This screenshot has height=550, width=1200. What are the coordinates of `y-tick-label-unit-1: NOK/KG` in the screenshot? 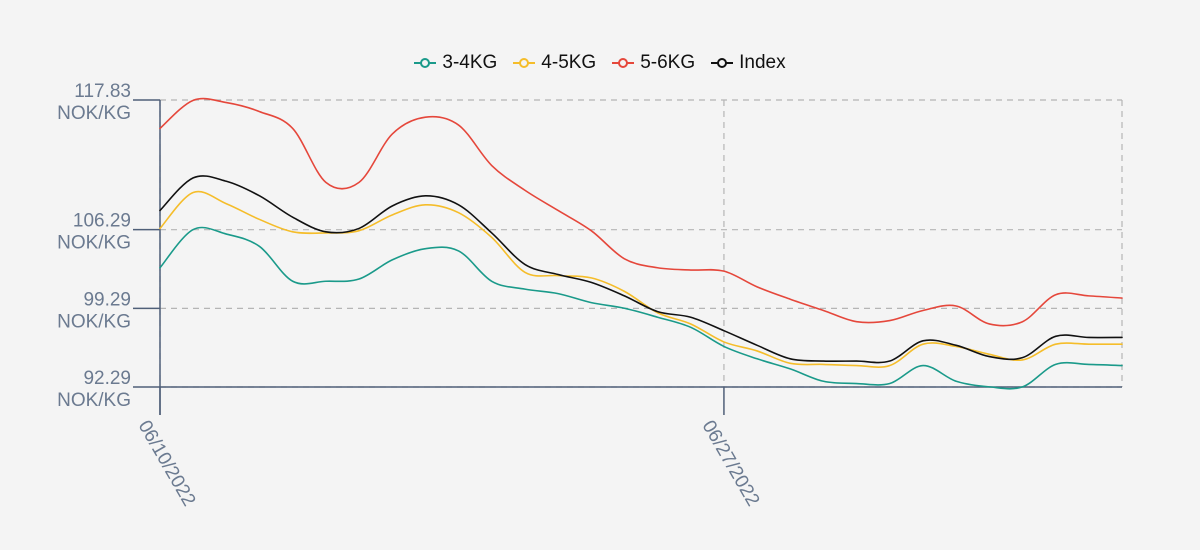 It's located at (94, 243).